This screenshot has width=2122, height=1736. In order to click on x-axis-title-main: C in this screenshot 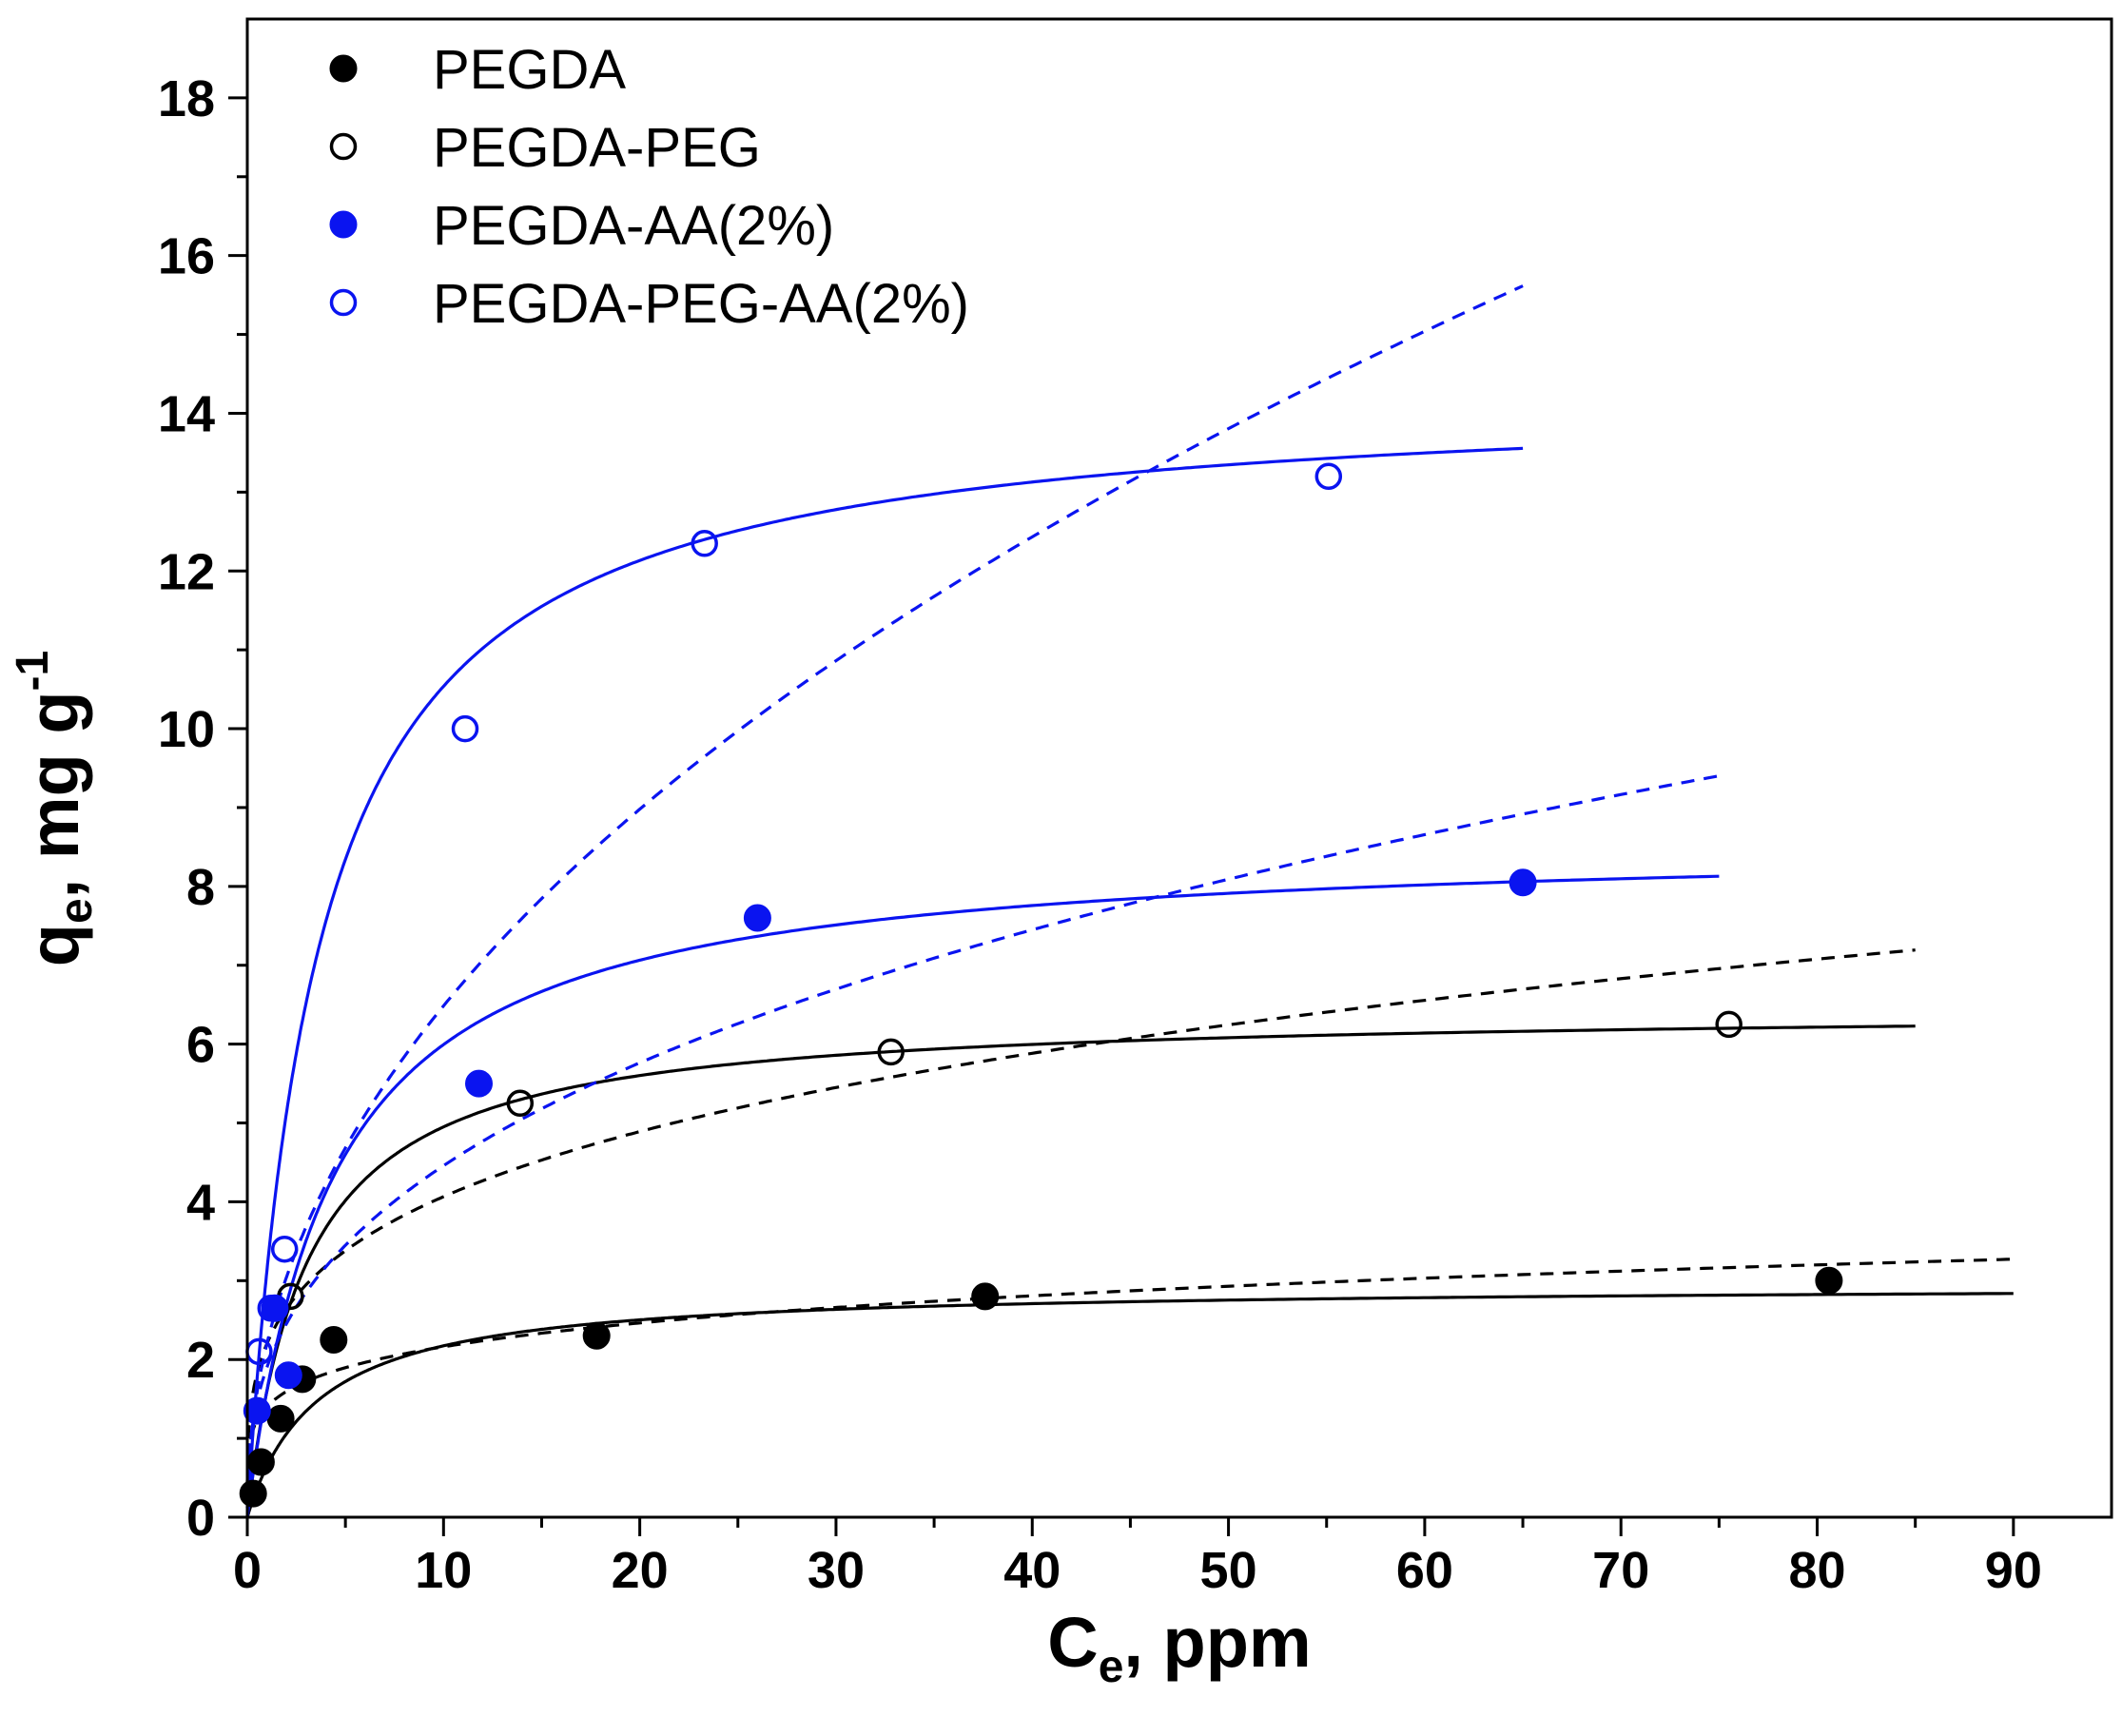, I will do `click(1072, 1643)`.